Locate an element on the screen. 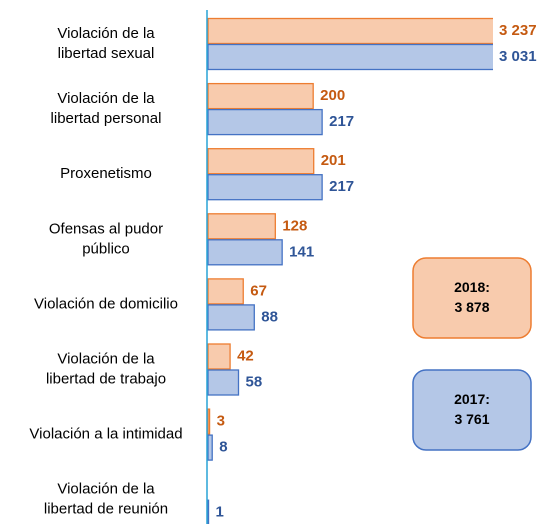 The height and width of the screenshot is (524, 550). annotation: 2018: 3 878 is located at coordinates (472, 297).